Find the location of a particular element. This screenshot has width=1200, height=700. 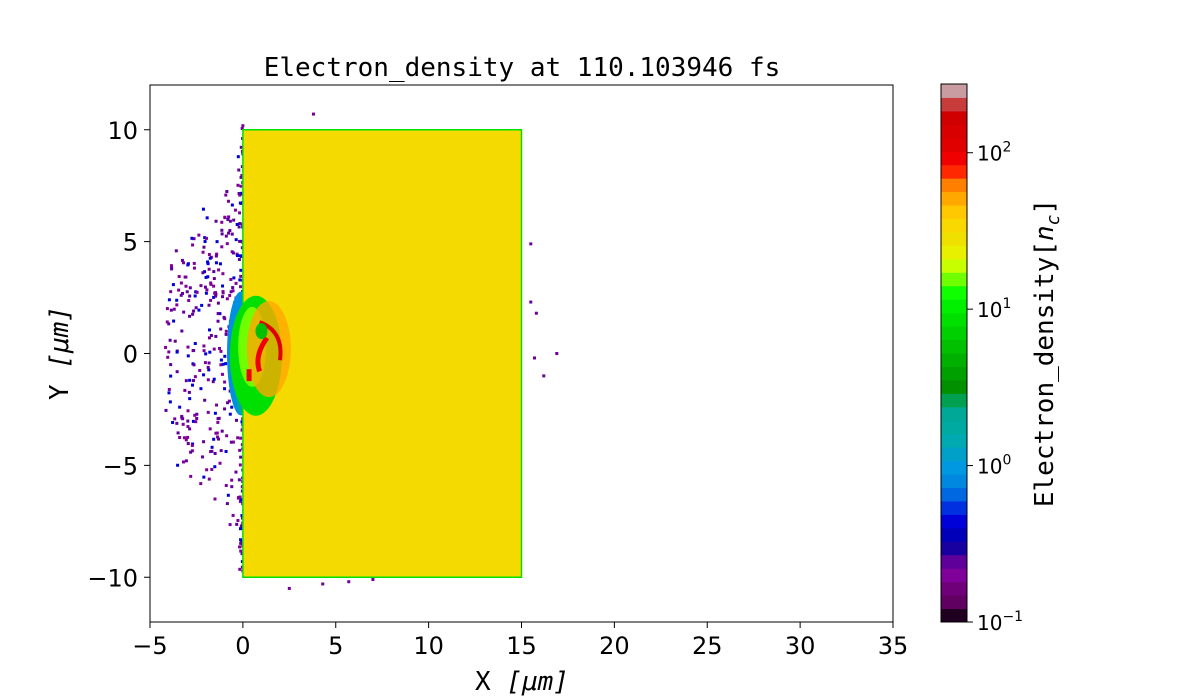

x-axis-label: X [μm] is located at coordinates (522, 682).